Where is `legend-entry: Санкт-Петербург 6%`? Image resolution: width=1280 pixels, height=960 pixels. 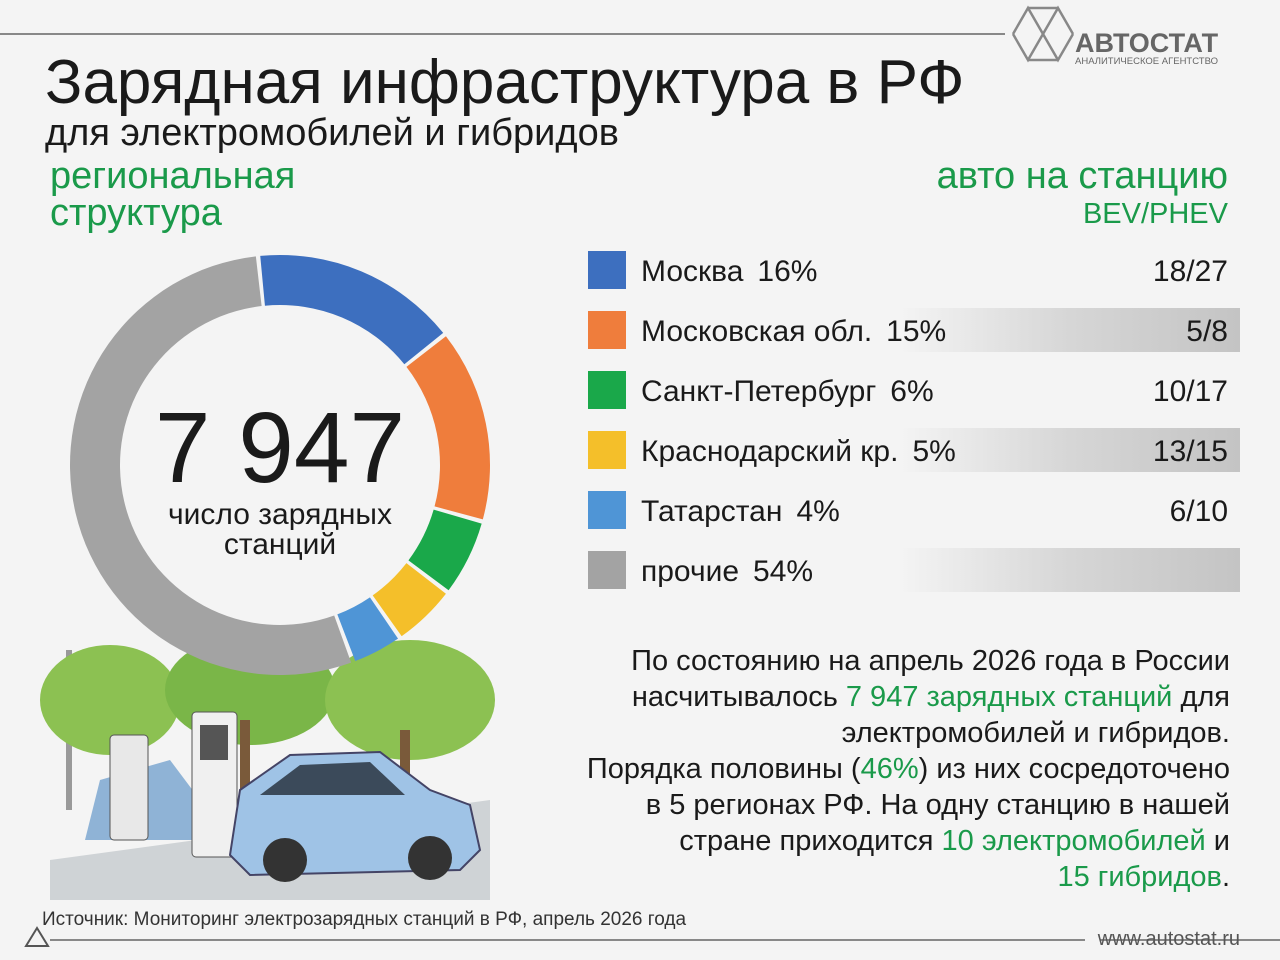 legend-entry: Санкт-Петербург 6% is located at coordinates (787, 391).